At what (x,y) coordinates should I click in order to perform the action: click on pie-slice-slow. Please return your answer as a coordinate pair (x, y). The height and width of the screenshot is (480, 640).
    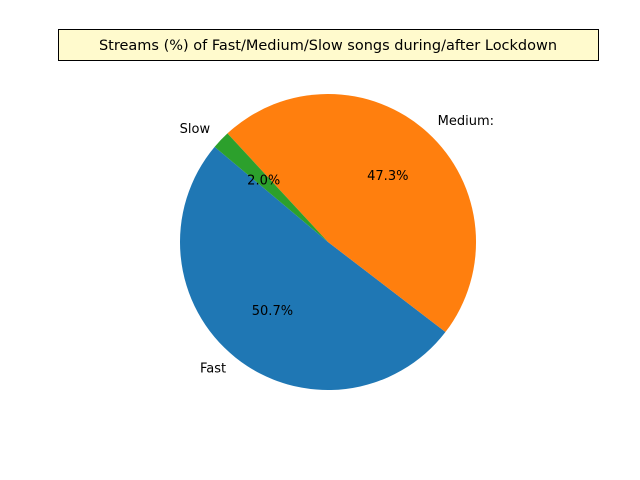
    Looking at the image, I should click on (271, 187).